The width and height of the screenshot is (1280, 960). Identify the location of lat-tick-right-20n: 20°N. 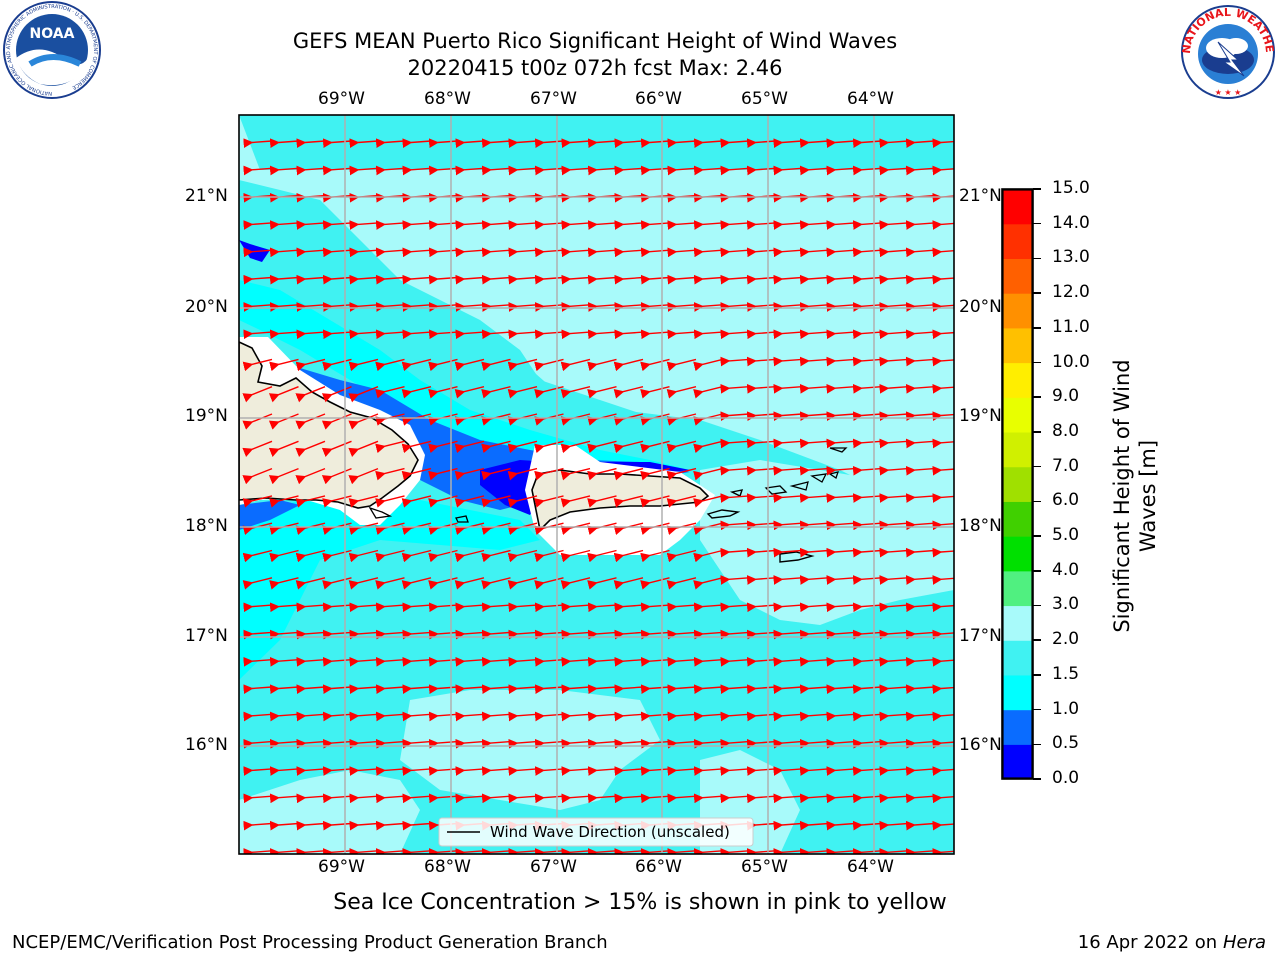
(980, 307).